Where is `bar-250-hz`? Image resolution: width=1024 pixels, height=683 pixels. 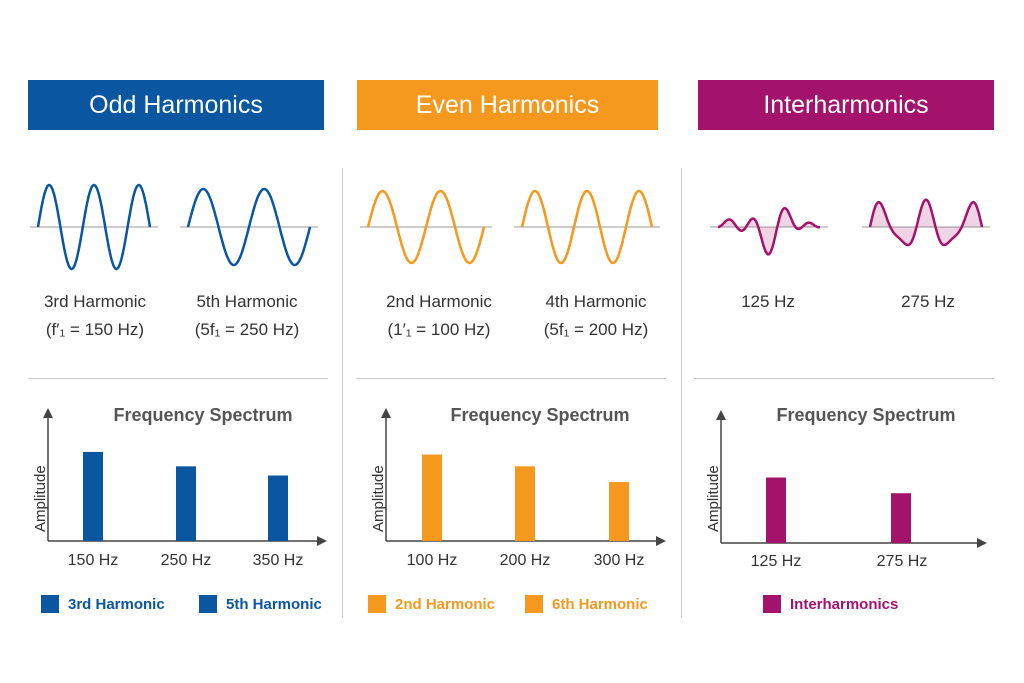
bar-250-hz is located at coordinates (186, 503).